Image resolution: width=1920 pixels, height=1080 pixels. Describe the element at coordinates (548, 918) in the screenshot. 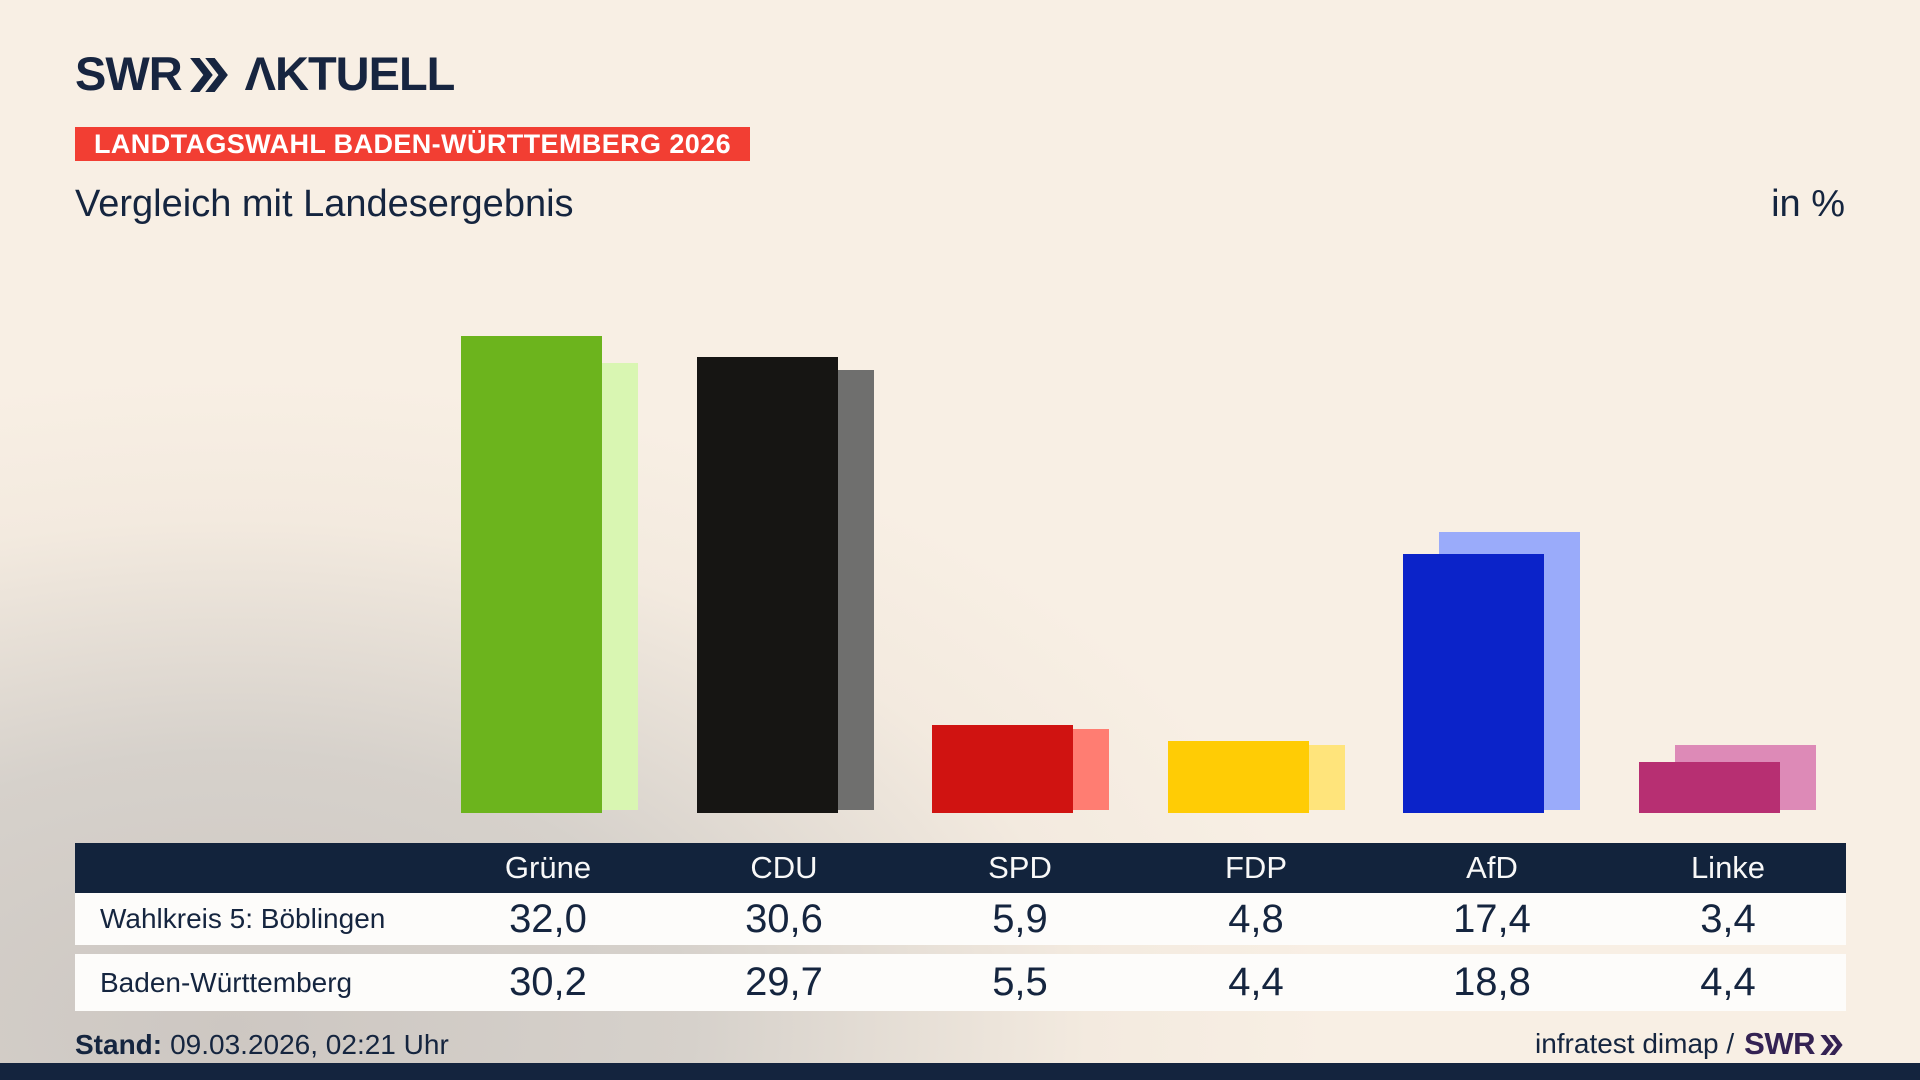

I see `value-wahlkreis-5-boeblingen-gruene: 32,0` at that location.